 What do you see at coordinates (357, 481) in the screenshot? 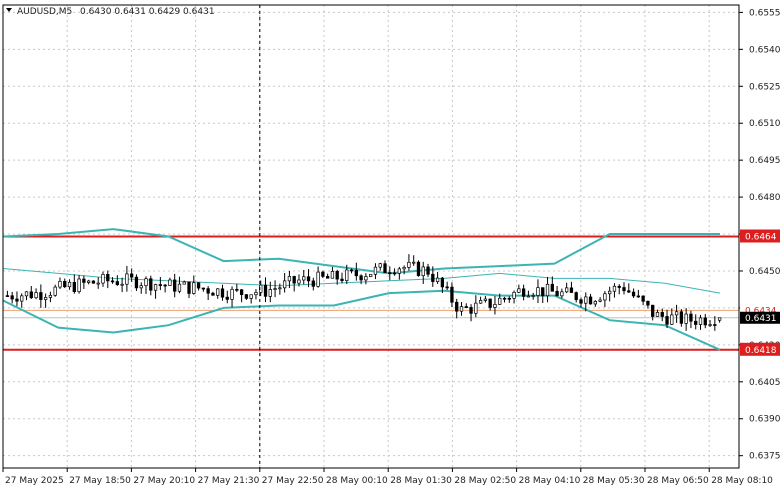
I see `x-tick-label: 28 May 00:10` at bounding box center [357, 481].